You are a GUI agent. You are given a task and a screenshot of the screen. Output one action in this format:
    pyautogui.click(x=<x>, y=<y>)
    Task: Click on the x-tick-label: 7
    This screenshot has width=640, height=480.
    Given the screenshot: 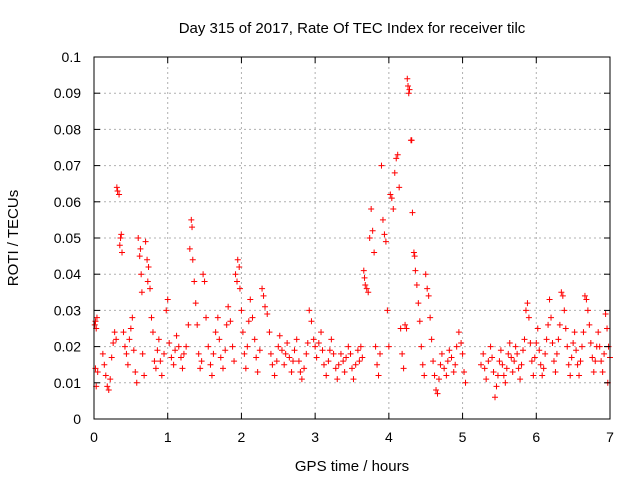 What is the action you would take?
    pyautogui.click(x=610, y=437)
    